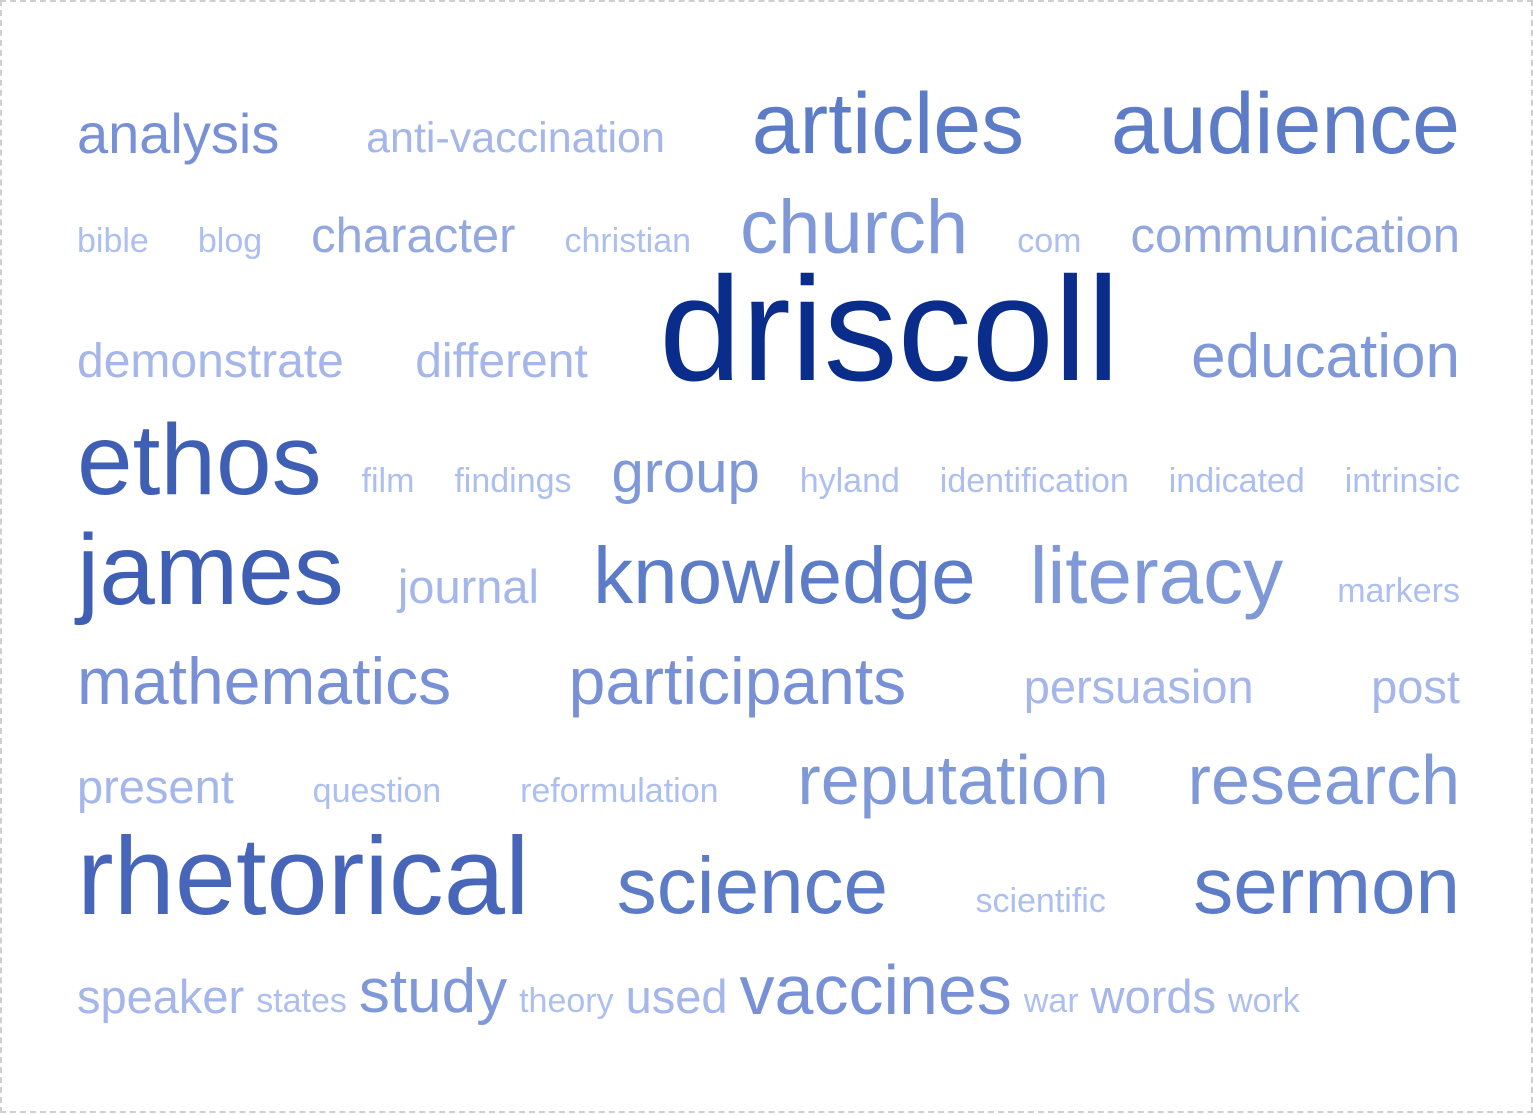 This screenshot has width=1533, height=1115. I want to click on word-research: research, so click(1323, 779).